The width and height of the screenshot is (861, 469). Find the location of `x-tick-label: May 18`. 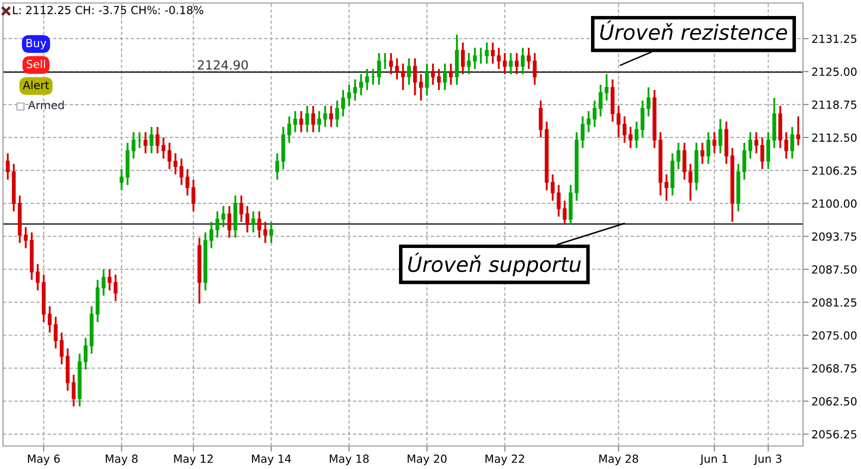

x-tick-label: May 18 is located at coordinates (349, 460).